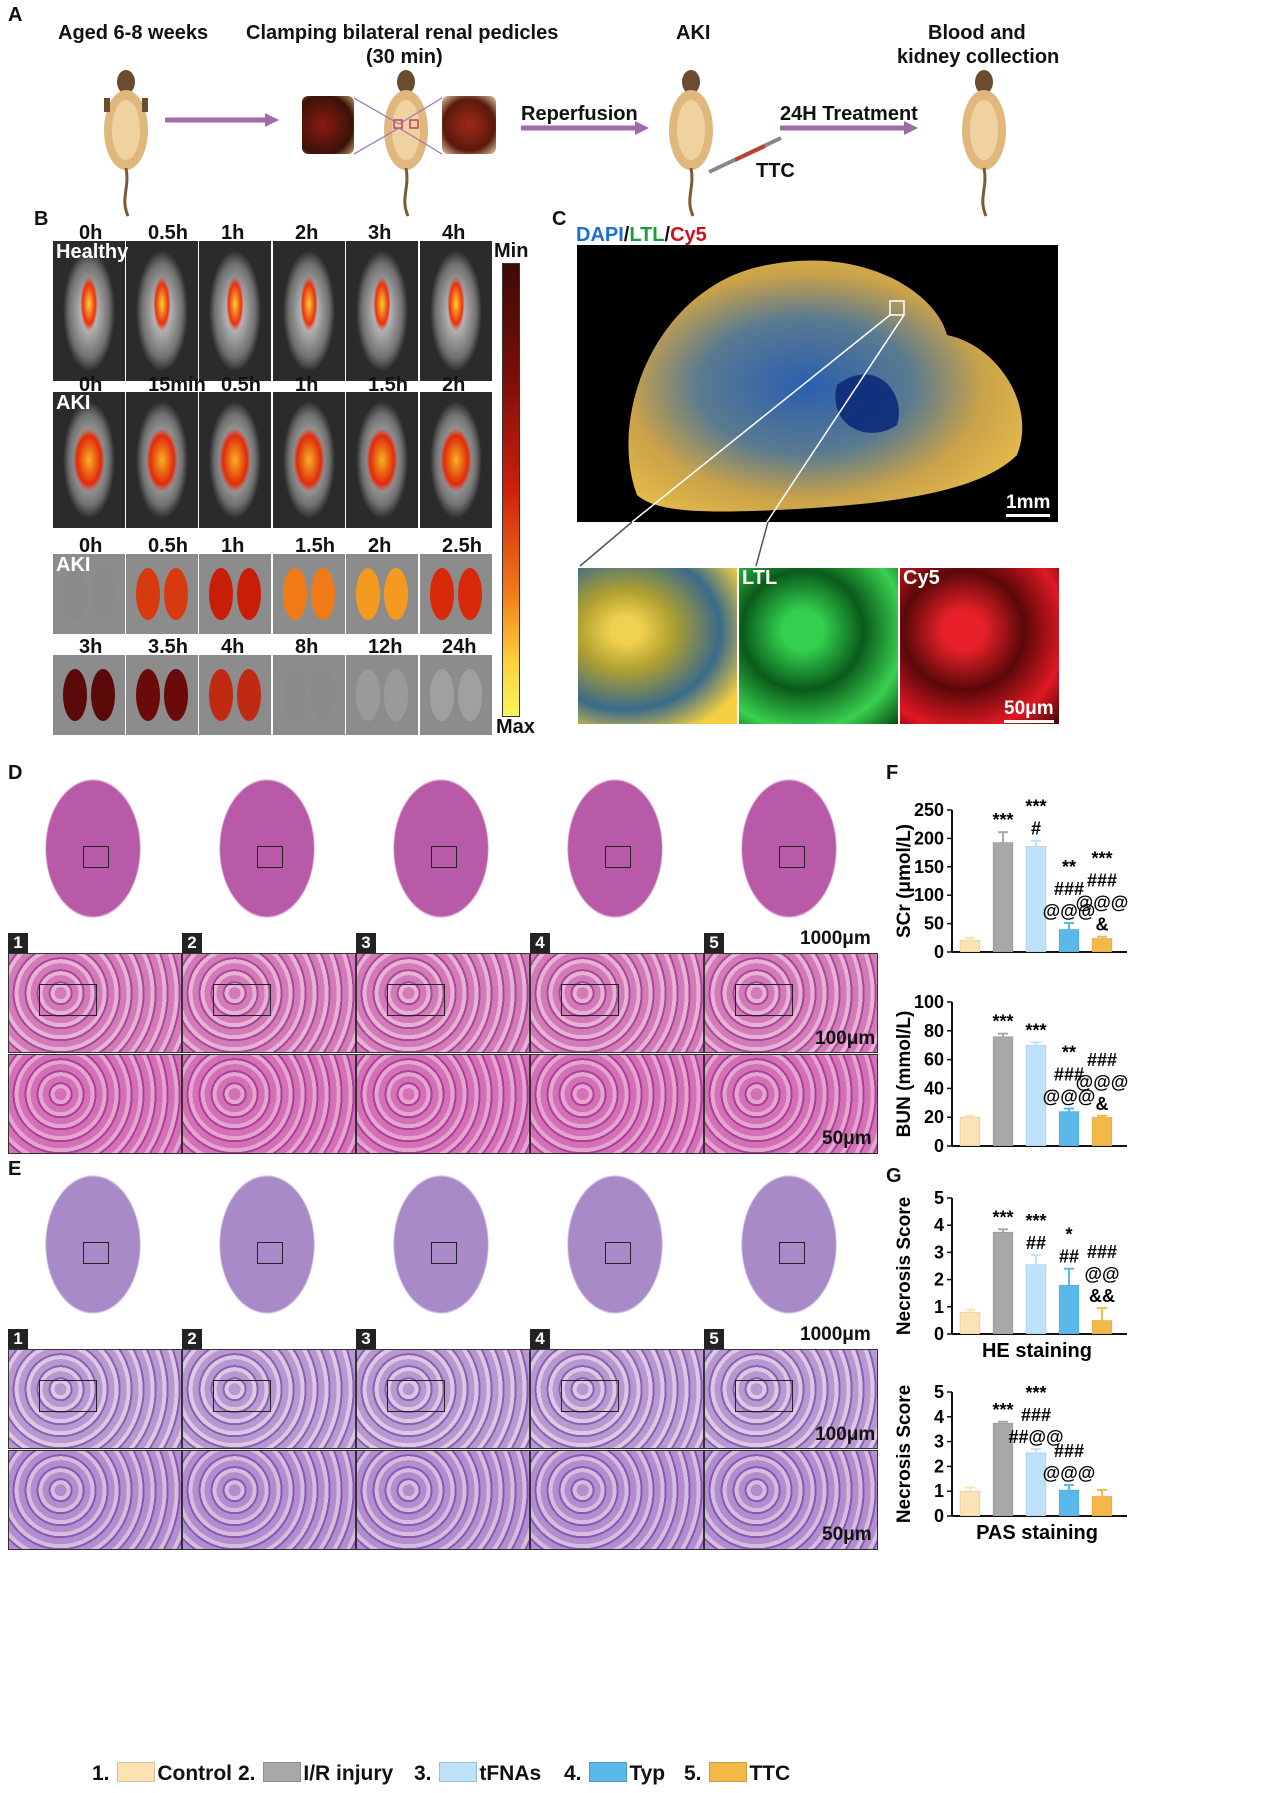  I want to click on panel-label-g: G, so click(894, 1176).